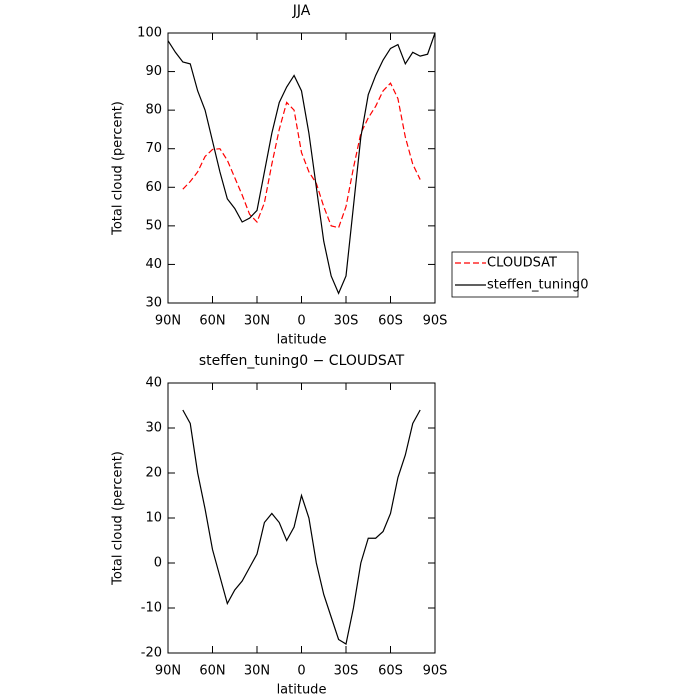 The image size is (700, 700). What do you see at coordinates (158, 563) in the screenshot?
I see `y-tick-label: 0` at bounding box center [158, 563].